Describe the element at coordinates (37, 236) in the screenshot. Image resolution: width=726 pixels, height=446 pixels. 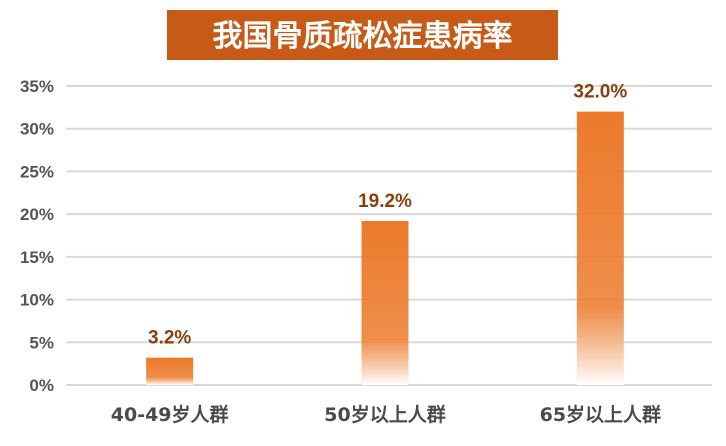
I see `y-axis-tick-labels: 0% 5% 10% 15% 20% 25% 30% 35%` at that location.